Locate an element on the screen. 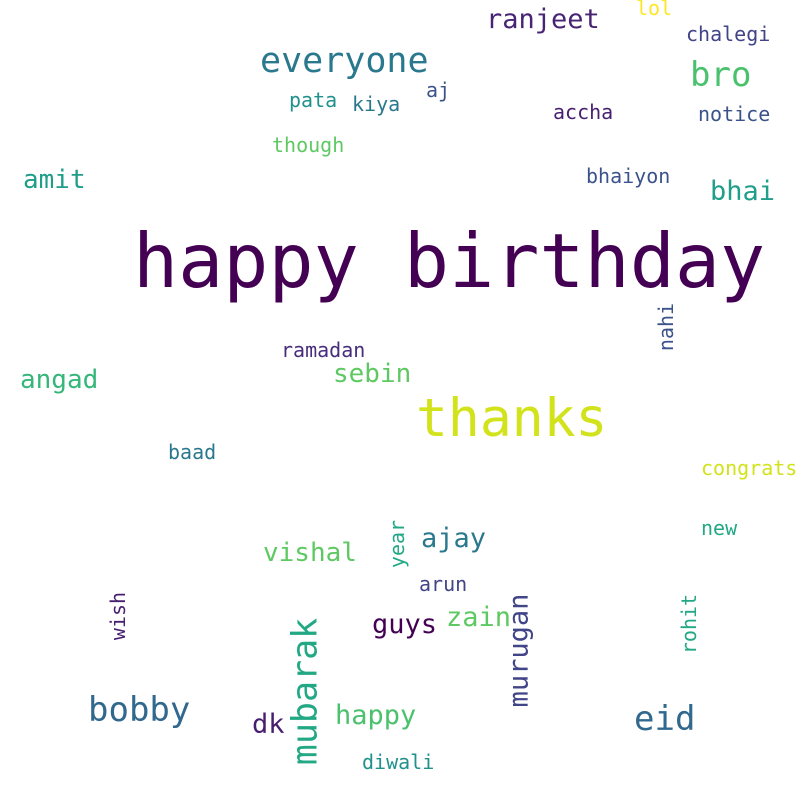 This screenshot has width=800, height=800. word-arun: arun is located at coordinates (443, 584).